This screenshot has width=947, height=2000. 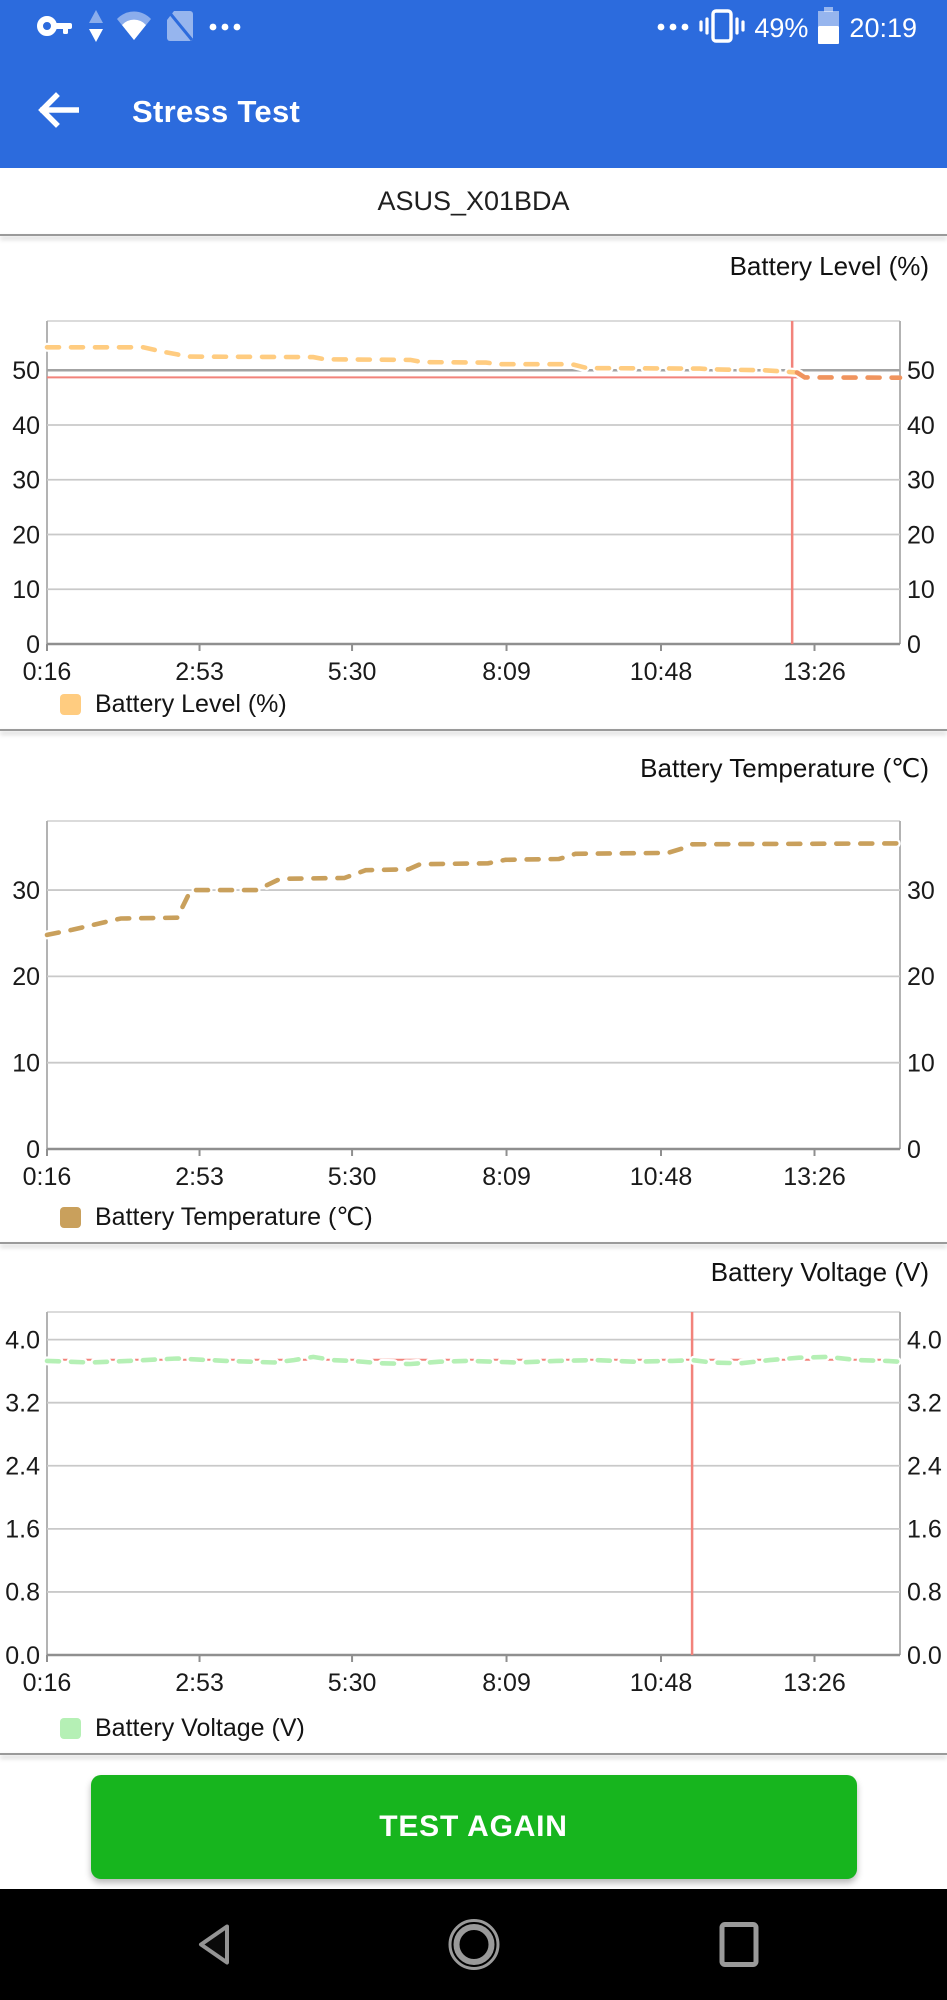 What do you see at coordinates (234, 1217) in the screenshot?
I see `battery-temperature-legend-label: Battery Temperature (℃)` at bounding box center [234, 1217].